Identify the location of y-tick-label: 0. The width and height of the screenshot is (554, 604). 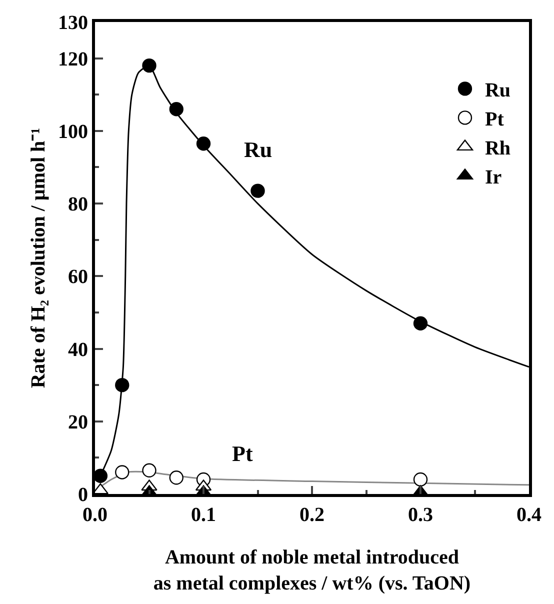
(83, 495).